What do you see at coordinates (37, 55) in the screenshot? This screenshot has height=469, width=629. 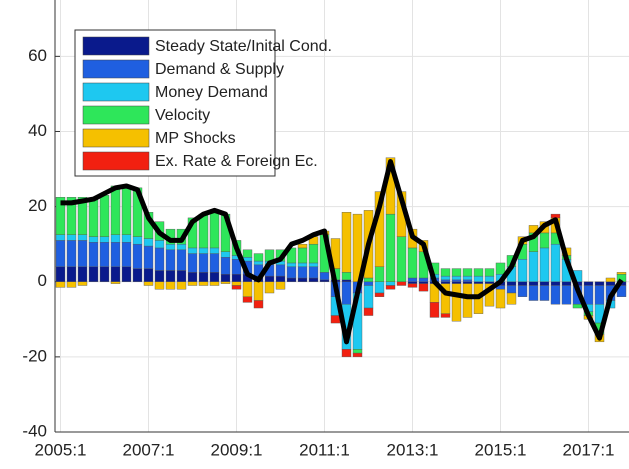 I see `y-tick-label: 60` at bounding box center [37, 55].